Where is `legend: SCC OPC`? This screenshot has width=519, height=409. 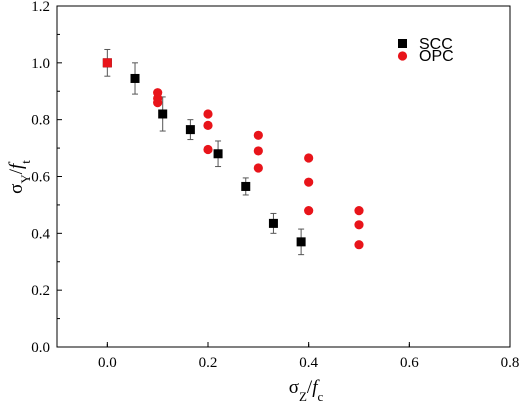
legend: SCC OPC is located at coordinates (425, 50).